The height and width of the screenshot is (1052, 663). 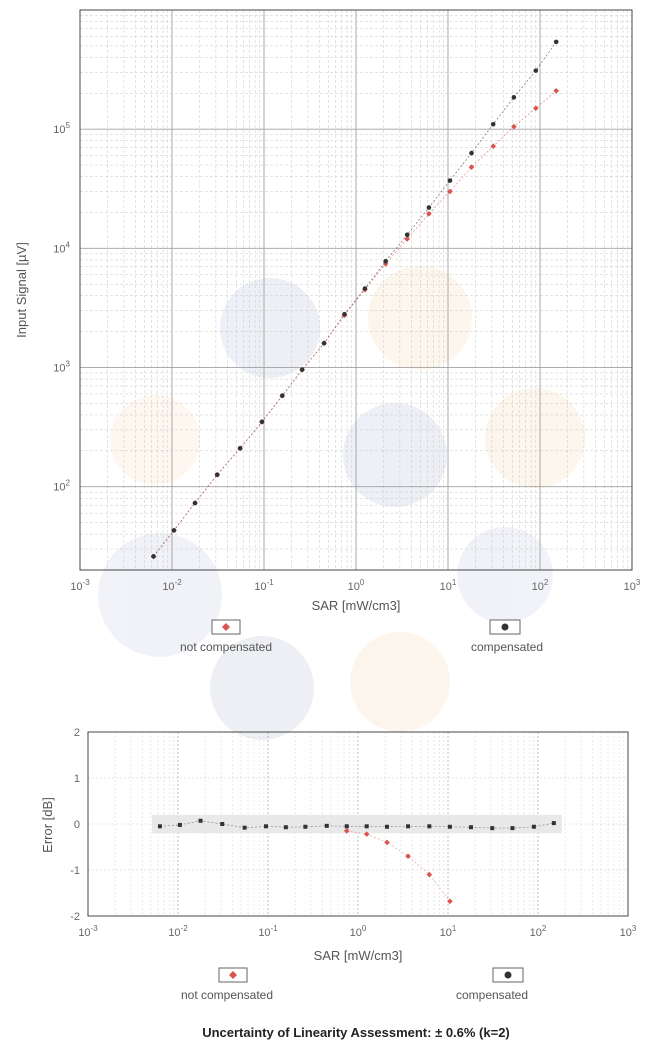 What do you see at coordinates (178, 931) in the screenshot?
I see `chart2-x-tick-label: 10⁻²` at bounding box center [178, 931].